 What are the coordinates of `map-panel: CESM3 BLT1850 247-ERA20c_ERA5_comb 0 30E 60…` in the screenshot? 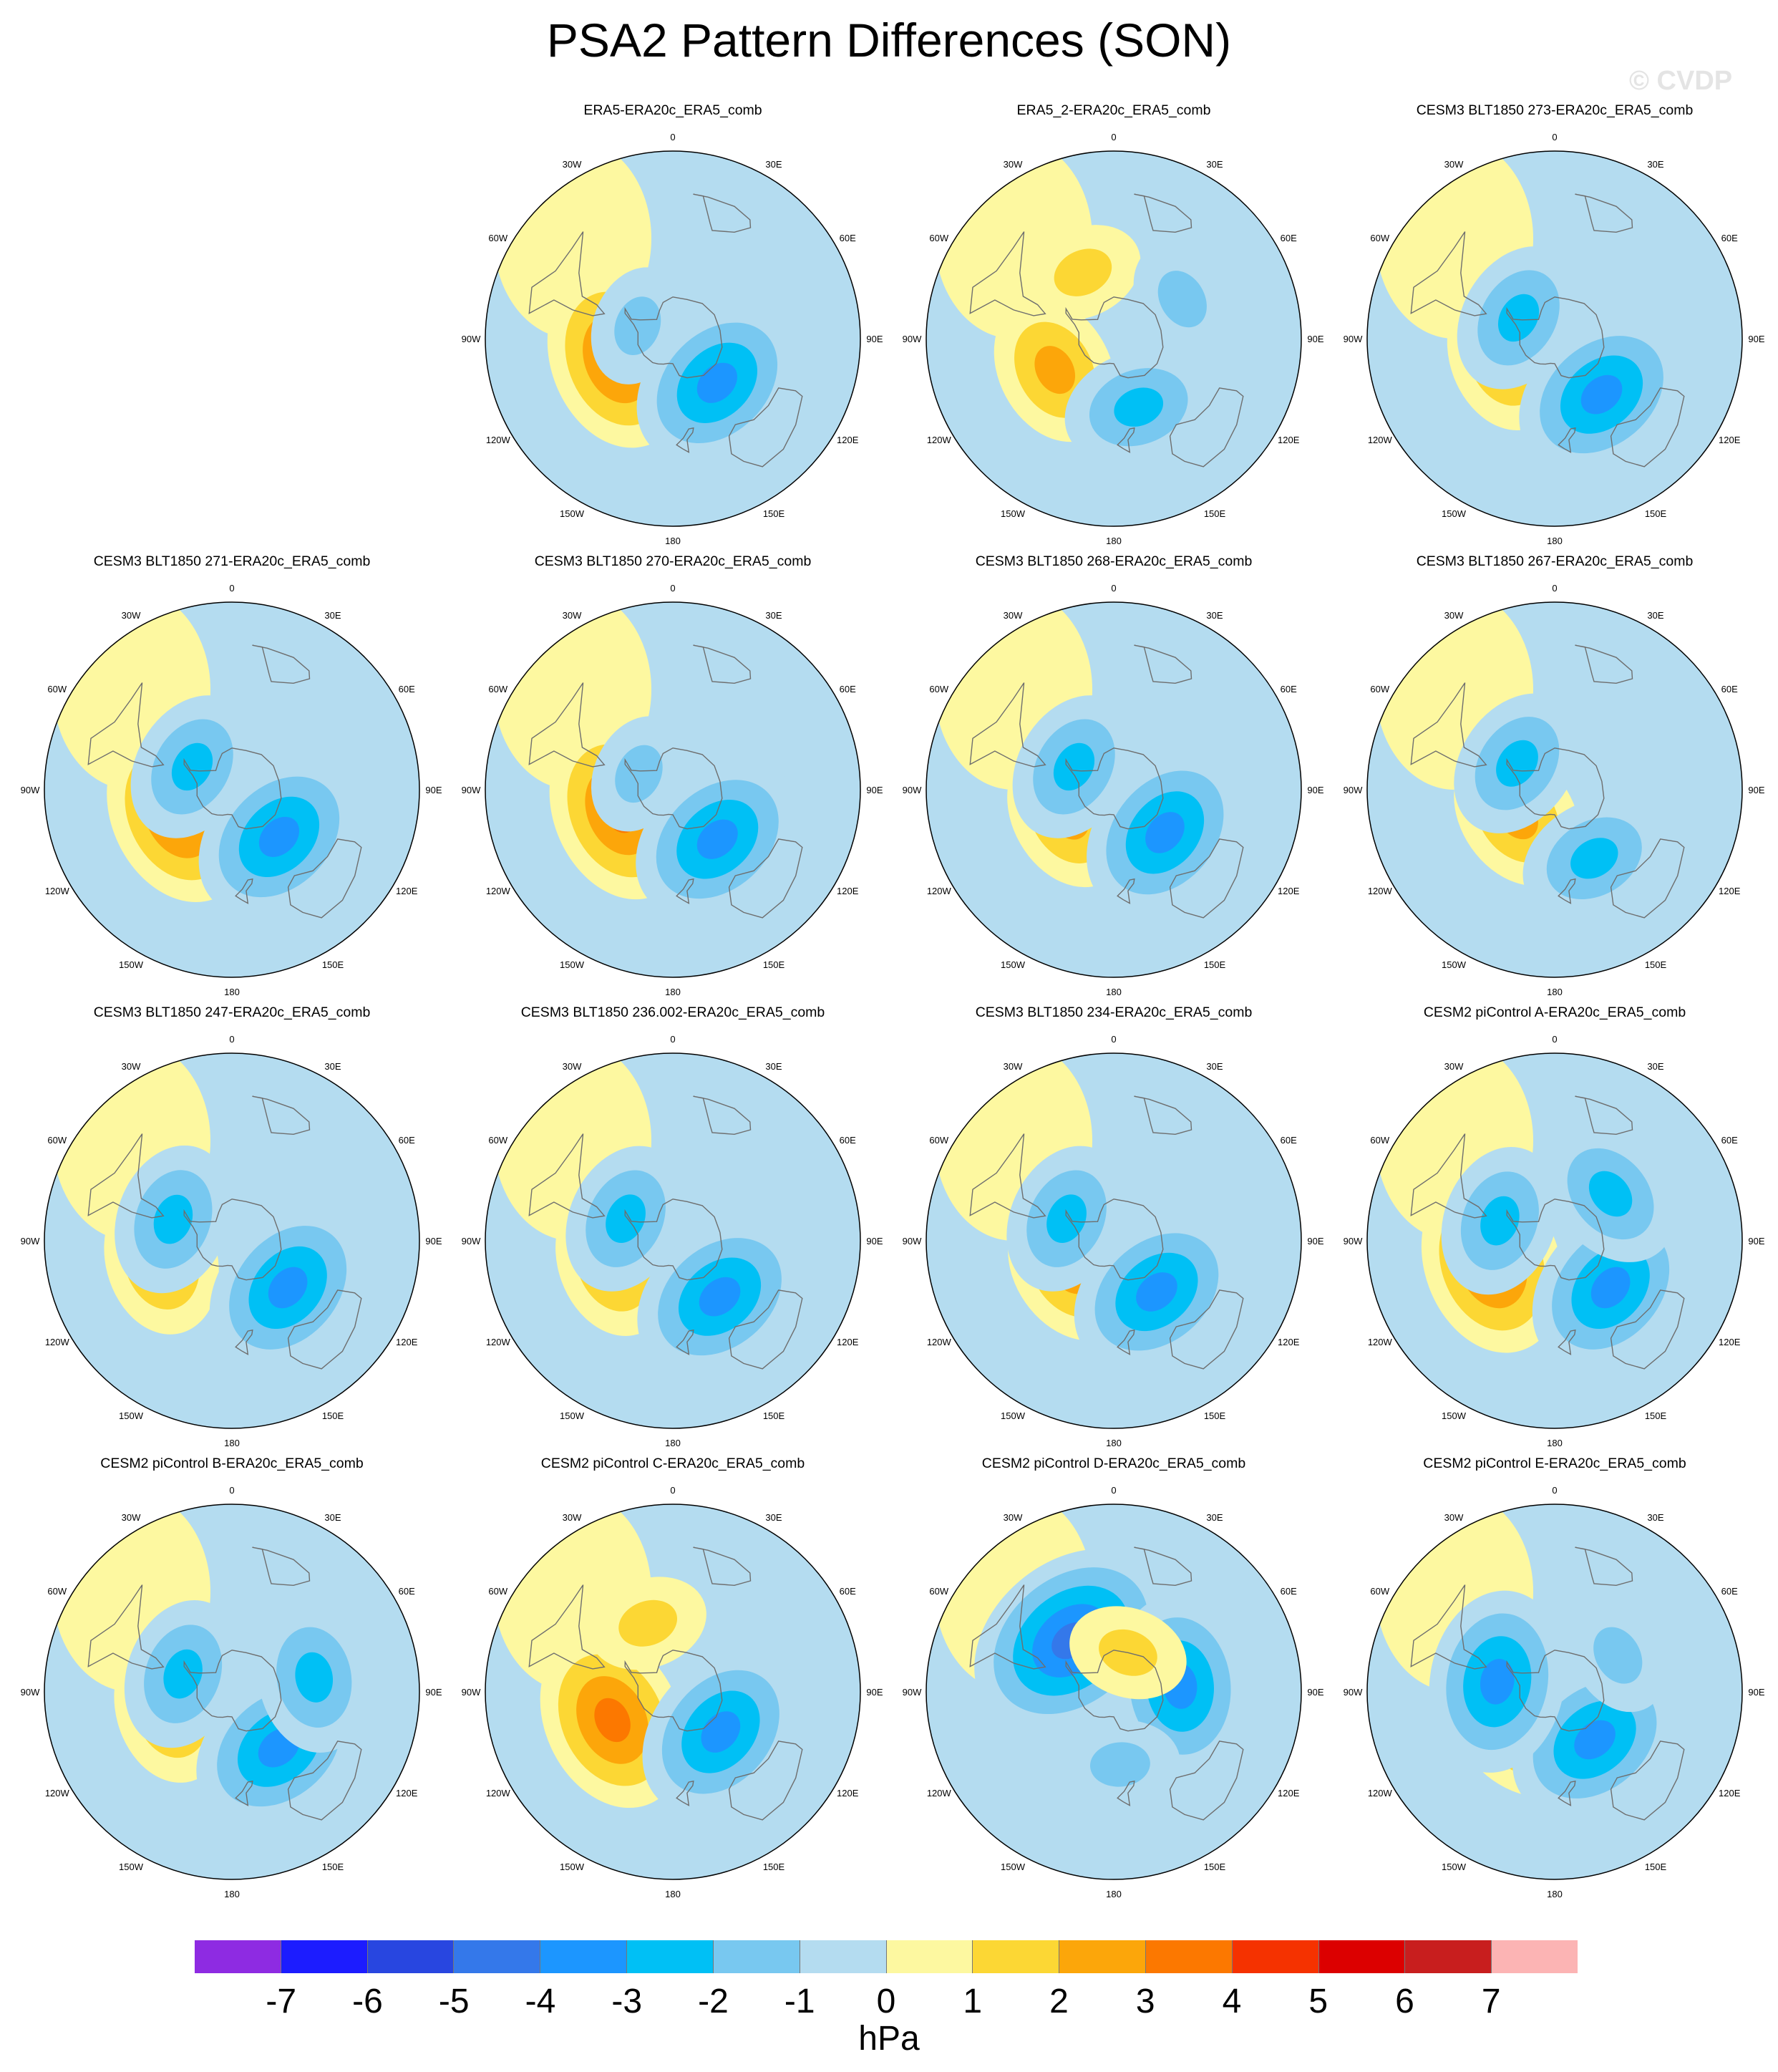 It's located at (232, 1233).